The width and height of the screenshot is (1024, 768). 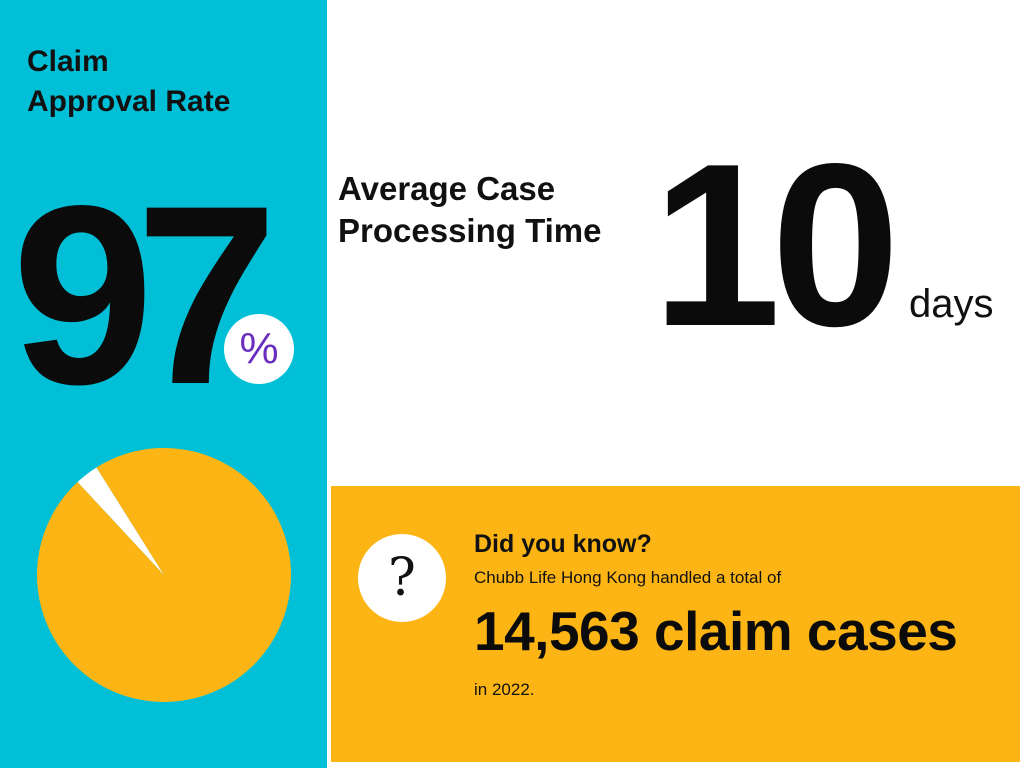 I want to click on claim-approval-value: 97, so click(x=145, y=295).